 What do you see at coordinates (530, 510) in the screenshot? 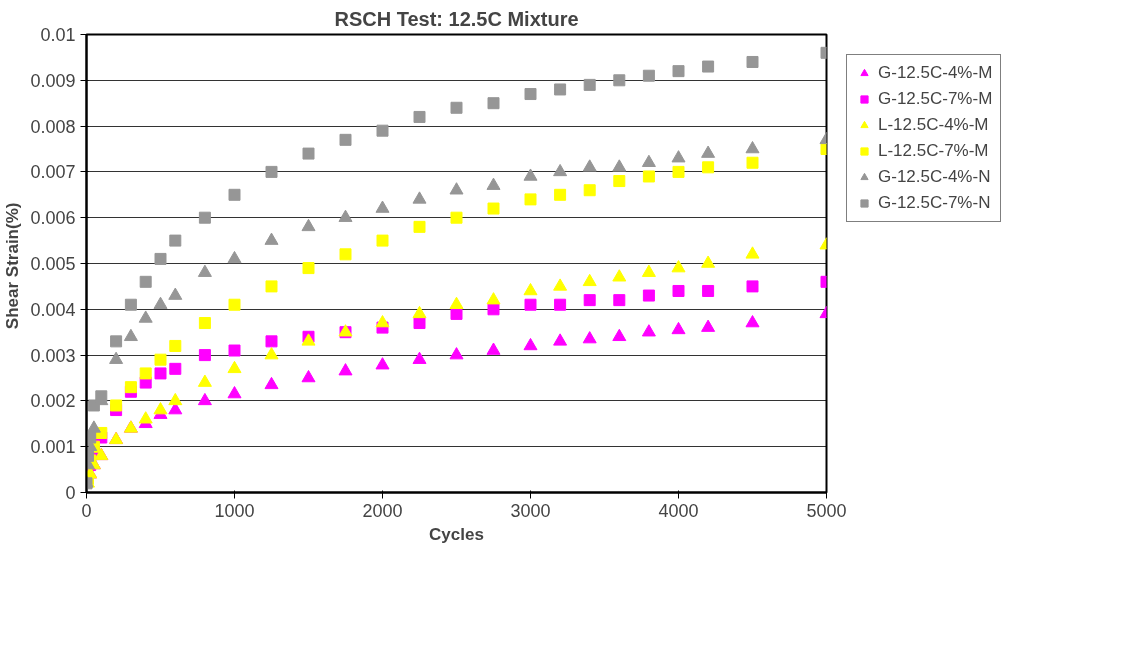
I see `x-tick-label: 3000` at bounding box center [530, 510].